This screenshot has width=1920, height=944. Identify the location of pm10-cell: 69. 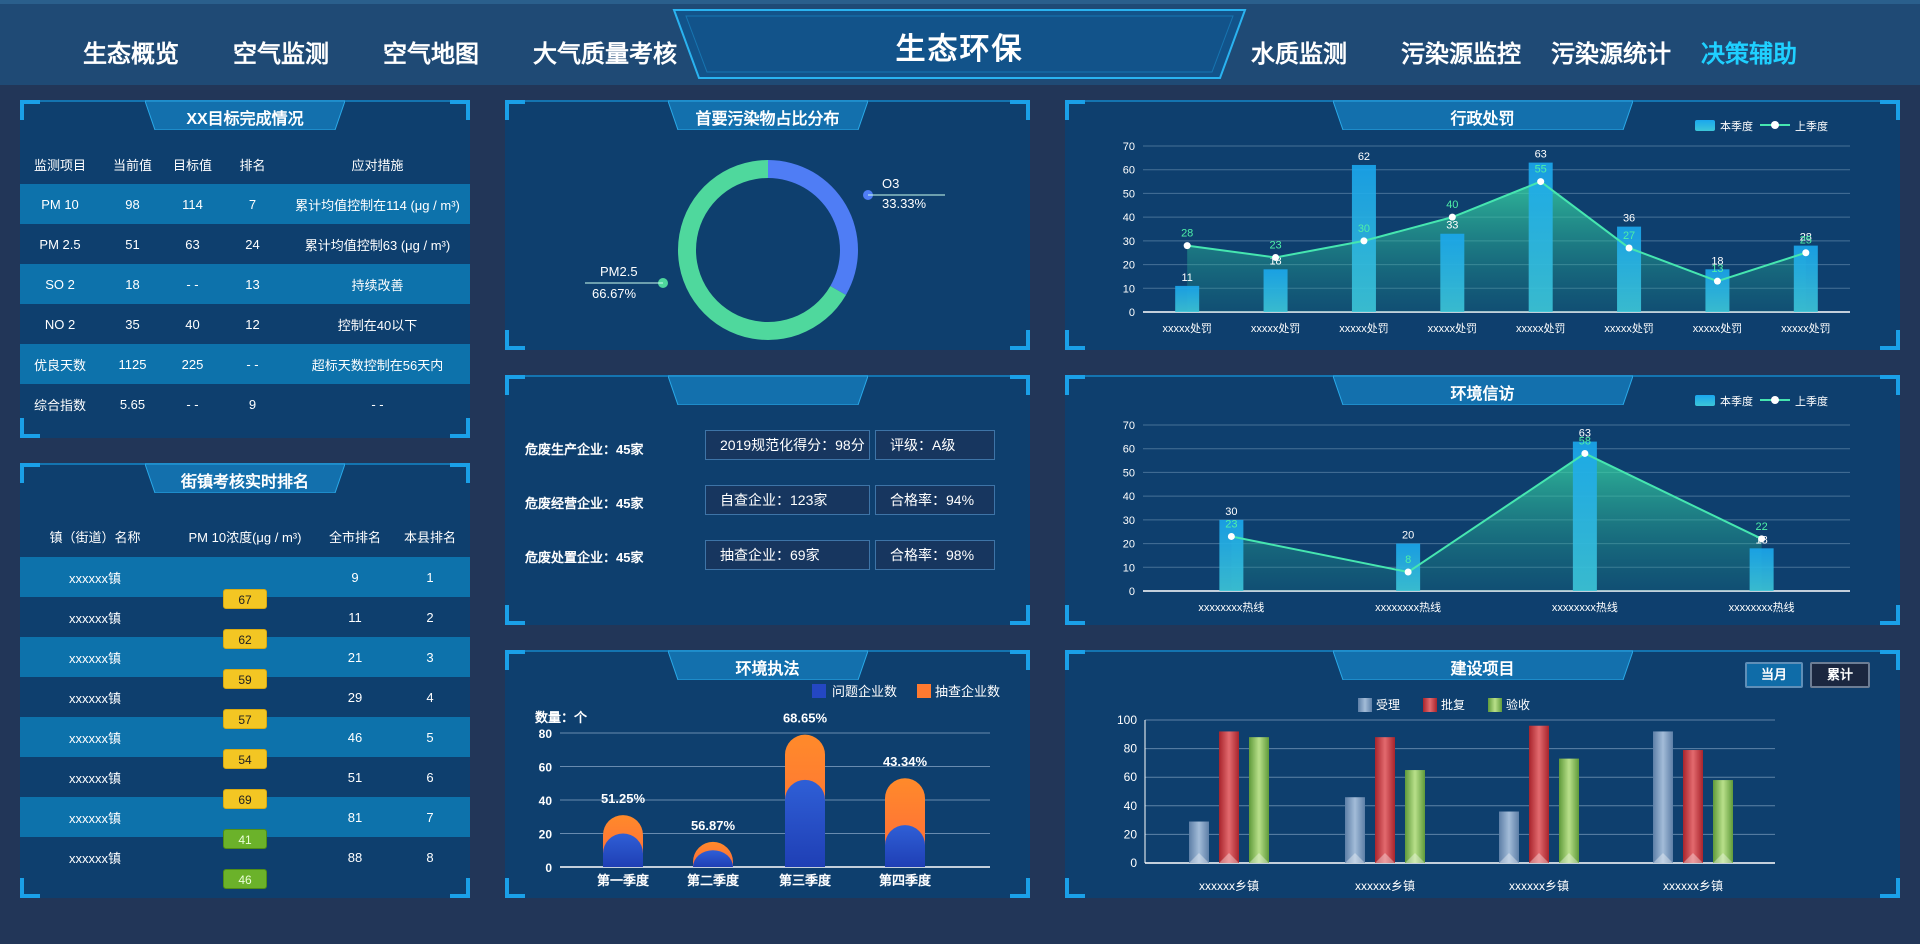
(245, 783).